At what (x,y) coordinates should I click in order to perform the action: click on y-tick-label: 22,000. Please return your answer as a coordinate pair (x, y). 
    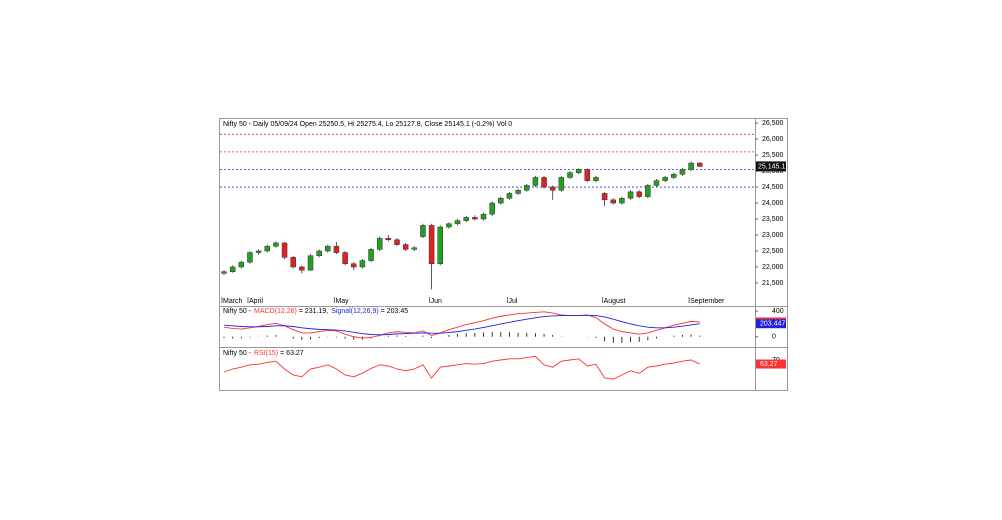
    Looking at the image, I should click on (773, 267).